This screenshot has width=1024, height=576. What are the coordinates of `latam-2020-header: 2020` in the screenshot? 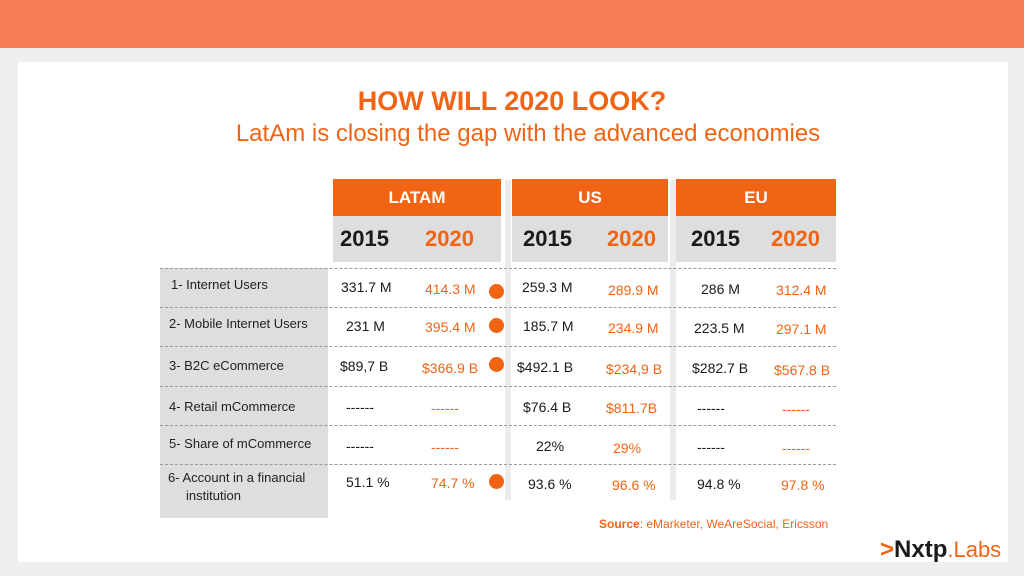 It's located at (449, 238).